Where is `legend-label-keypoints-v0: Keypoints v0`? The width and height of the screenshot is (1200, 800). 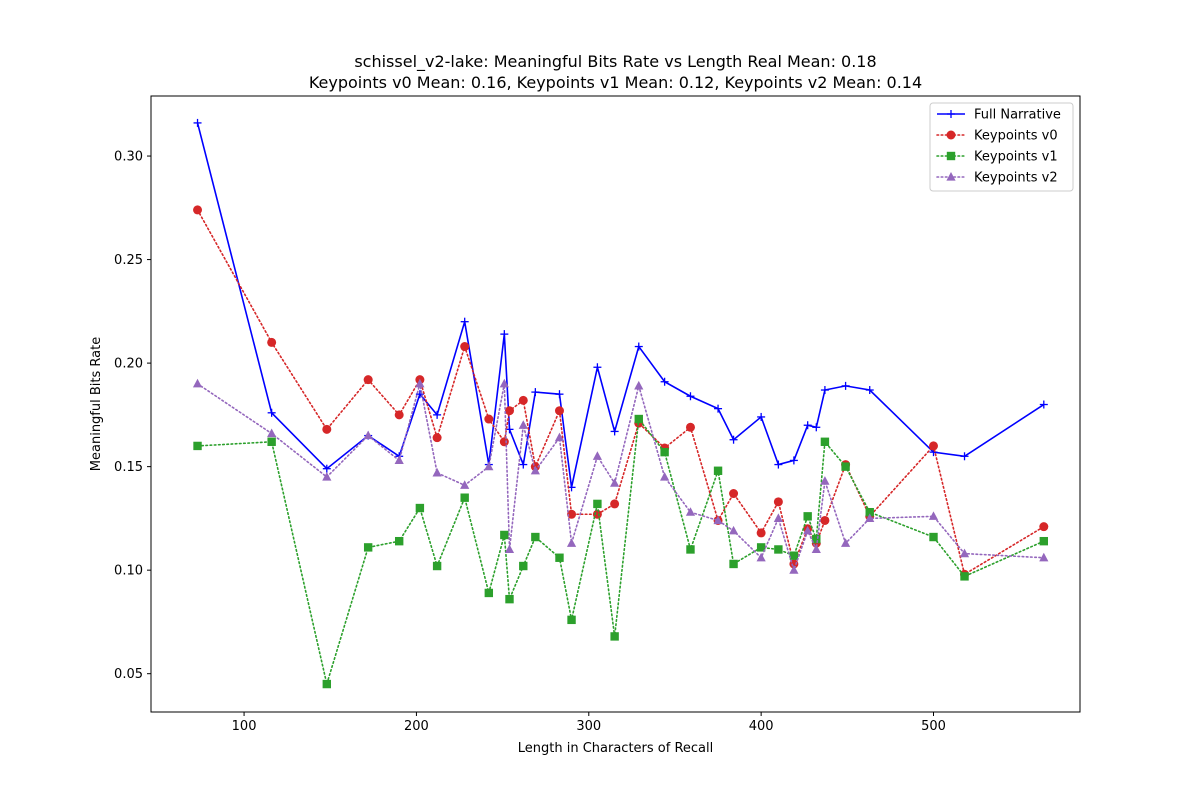
legend-label-keypoints-v0: Keypoints v0 is located at coordinates (1016, 136).